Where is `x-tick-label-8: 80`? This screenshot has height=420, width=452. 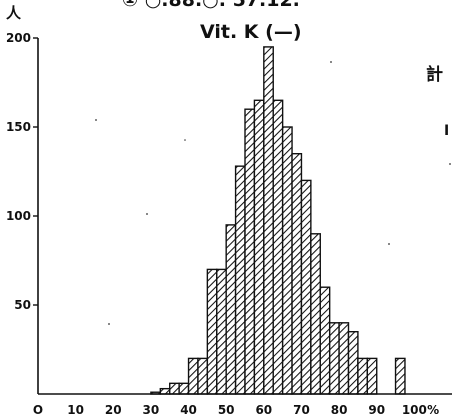 x-tick-label-8: 80 is located at coordinates (339, 410).